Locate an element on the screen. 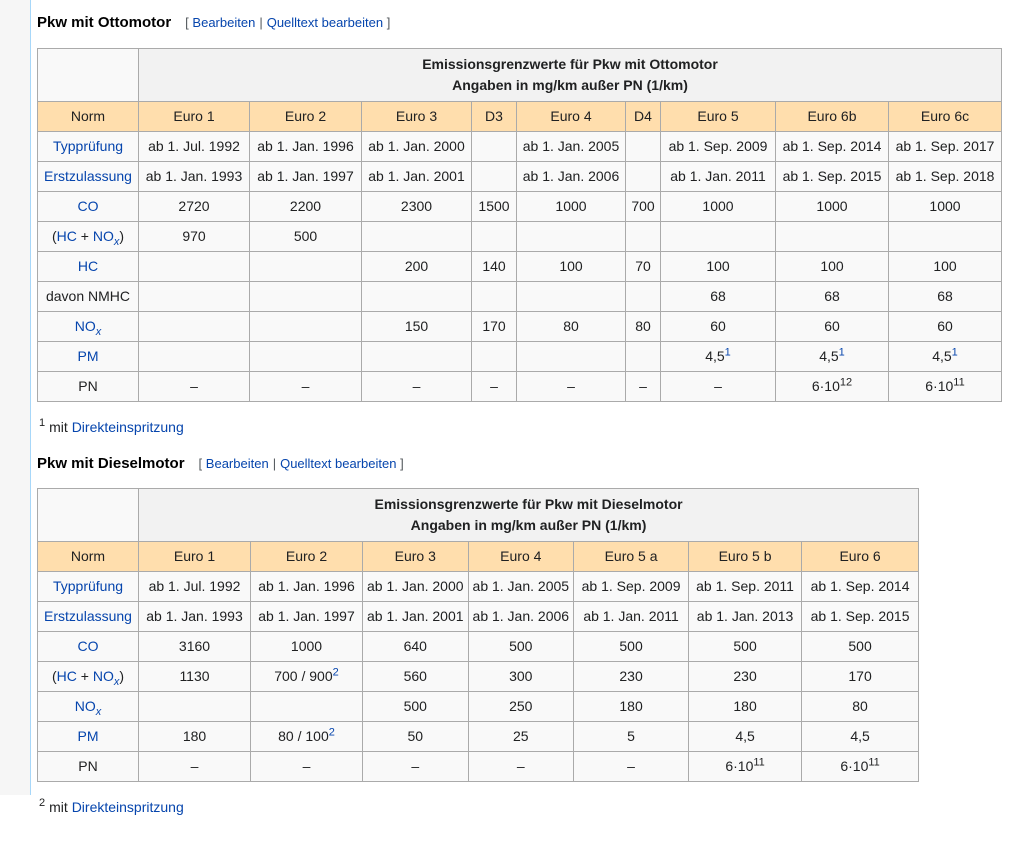 This screenshot has height=853, width=1014. row-label: Typprüfung is located at coordinates (88, 146).